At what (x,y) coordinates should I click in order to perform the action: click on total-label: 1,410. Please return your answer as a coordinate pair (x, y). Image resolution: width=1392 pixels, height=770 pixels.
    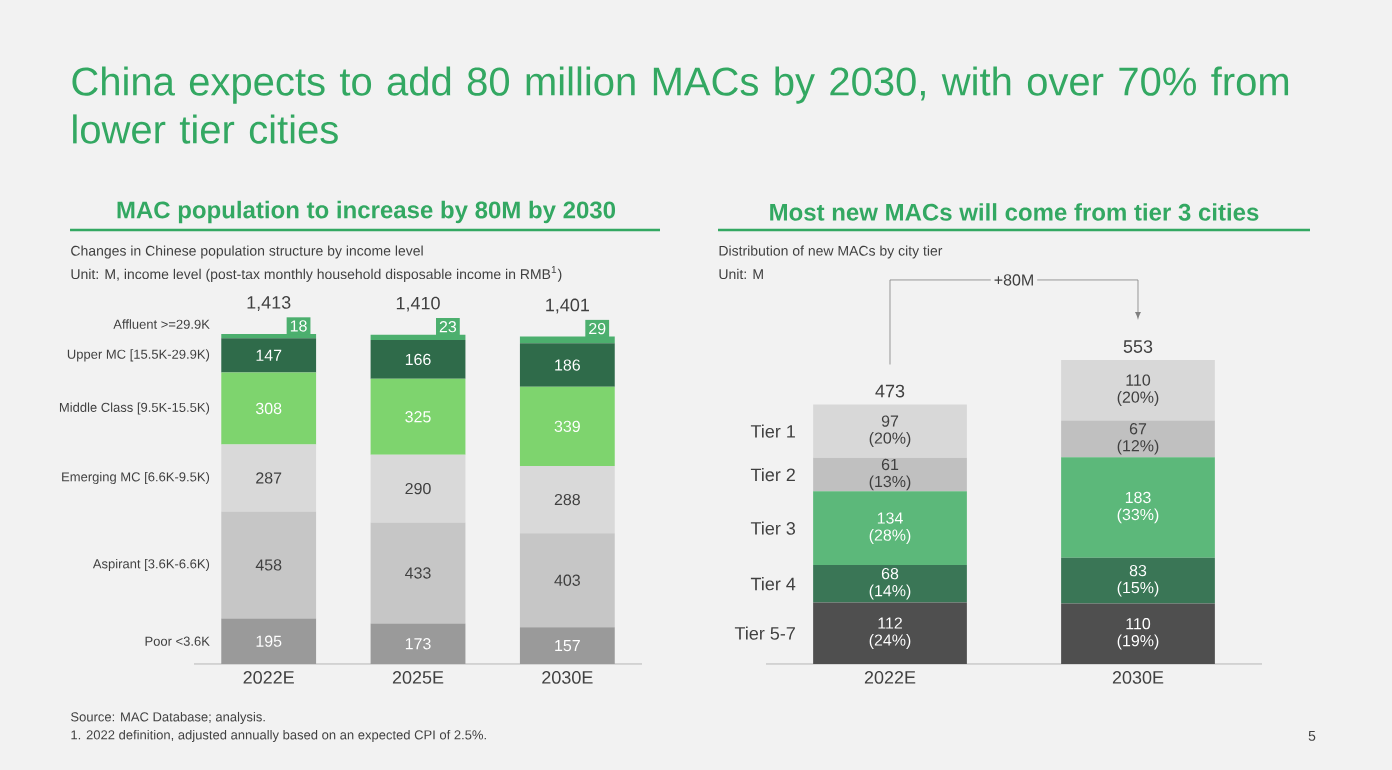
    Looking at the image, I should click on (418, 304).